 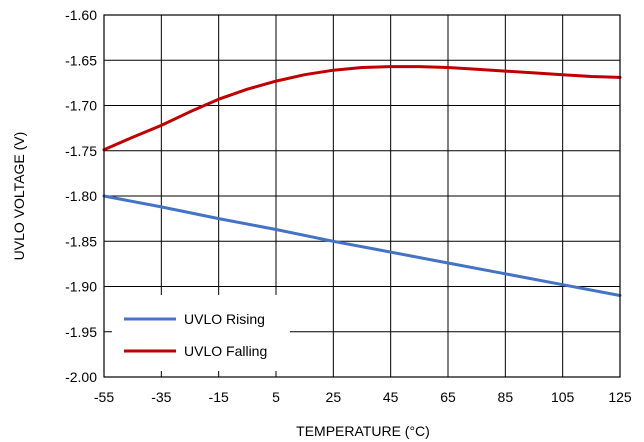 I want to click on x-tick-label: 65, so click(x=448, y=397).